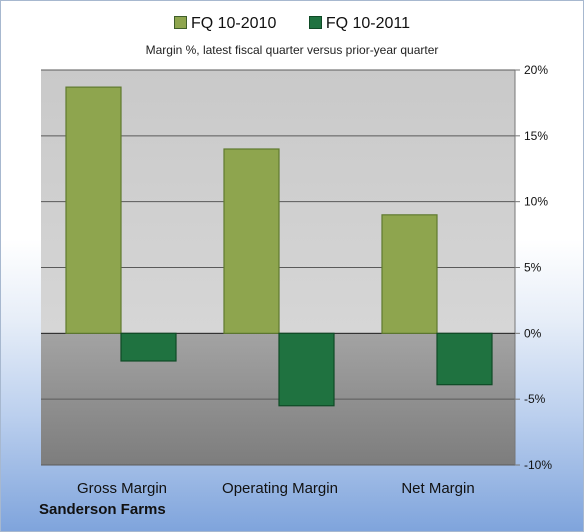  Describe the element at coordinates (538, 465) in the screenshot. I see `y-tick-label: -10%` at that location.